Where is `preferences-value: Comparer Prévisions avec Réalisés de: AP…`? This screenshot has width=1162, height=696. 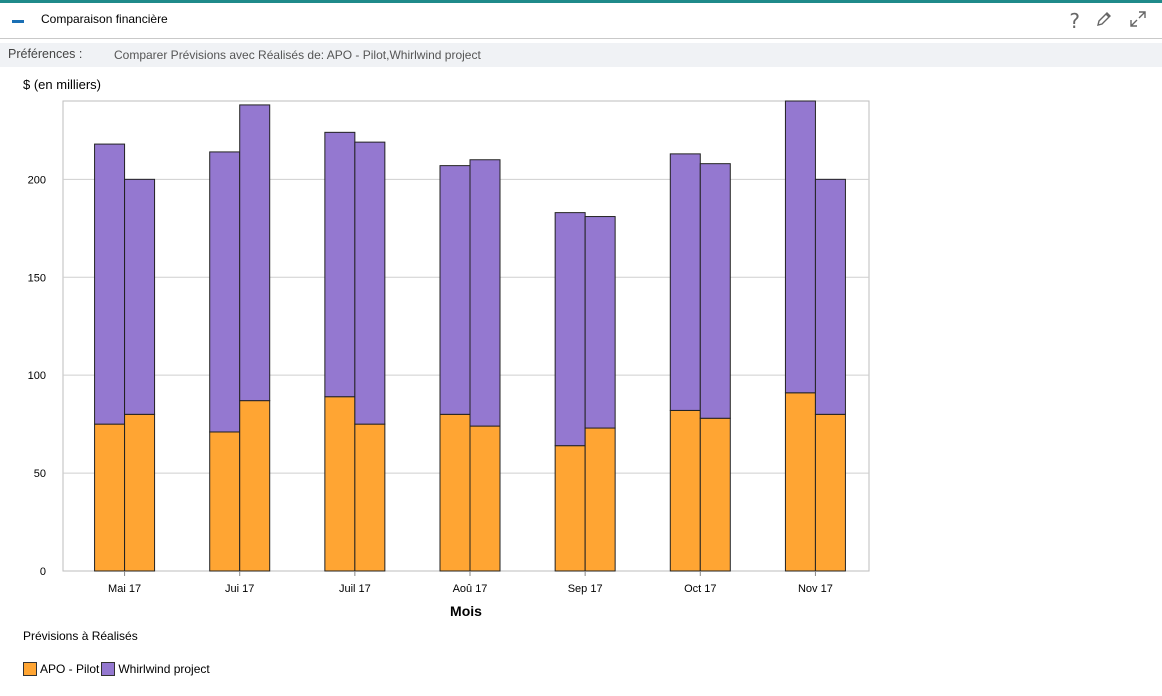 preferences-value: Comparer Prévisions avec Réalisés de: AP… is located at coordinates (297, 55).